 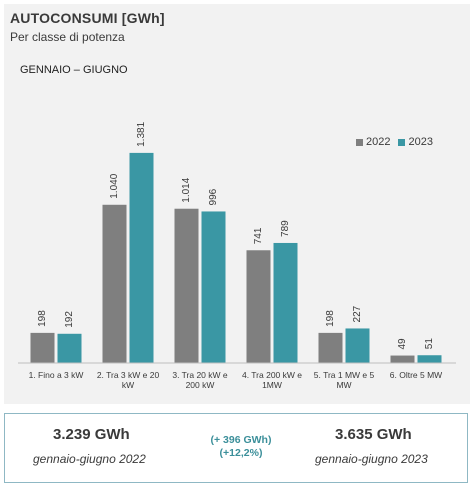 What do you see at coordinates (429, 344) in the screenshot?
I see `data-label-2023-6: 51` at bounding box center [429, 344].